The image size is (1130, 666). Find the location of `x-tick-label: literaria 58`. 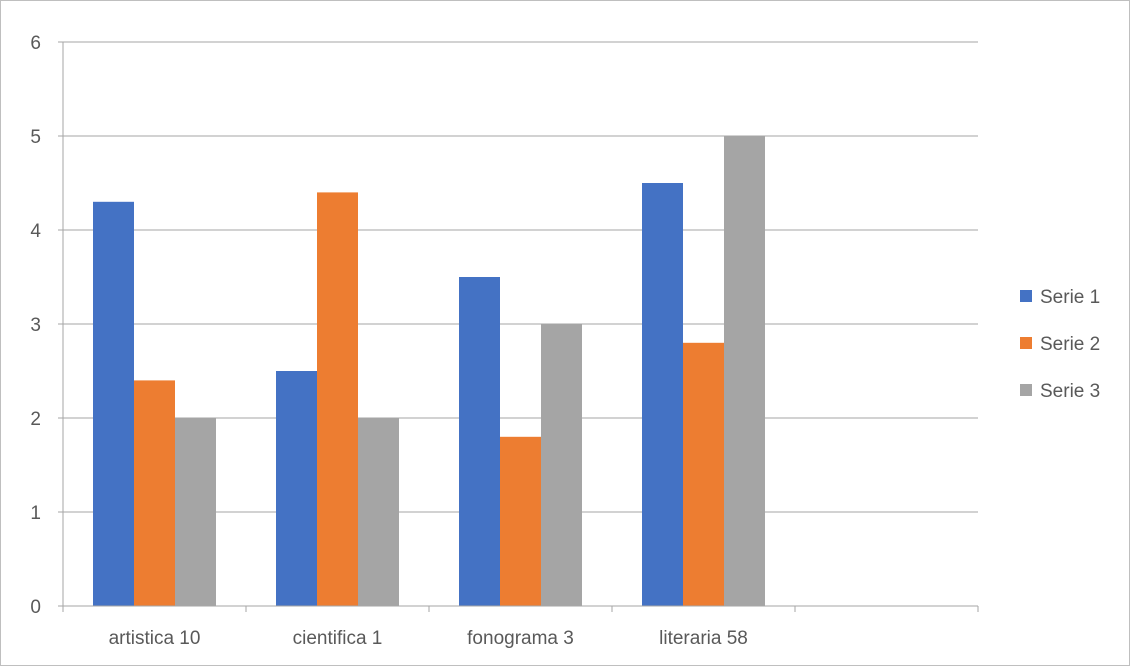

x-tick-label: literaria 58 is located at coordinates (703, 638).